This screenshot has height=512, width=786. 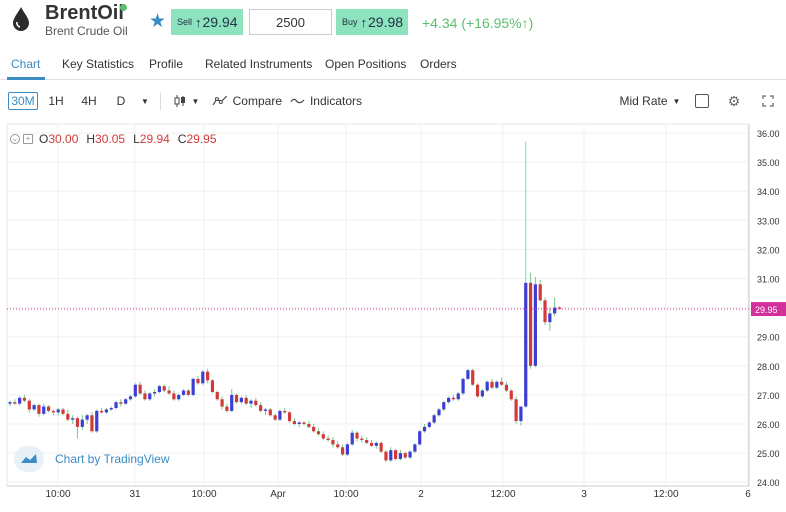 I want to click on fullscreen-icon, so click(x=768, y=101).